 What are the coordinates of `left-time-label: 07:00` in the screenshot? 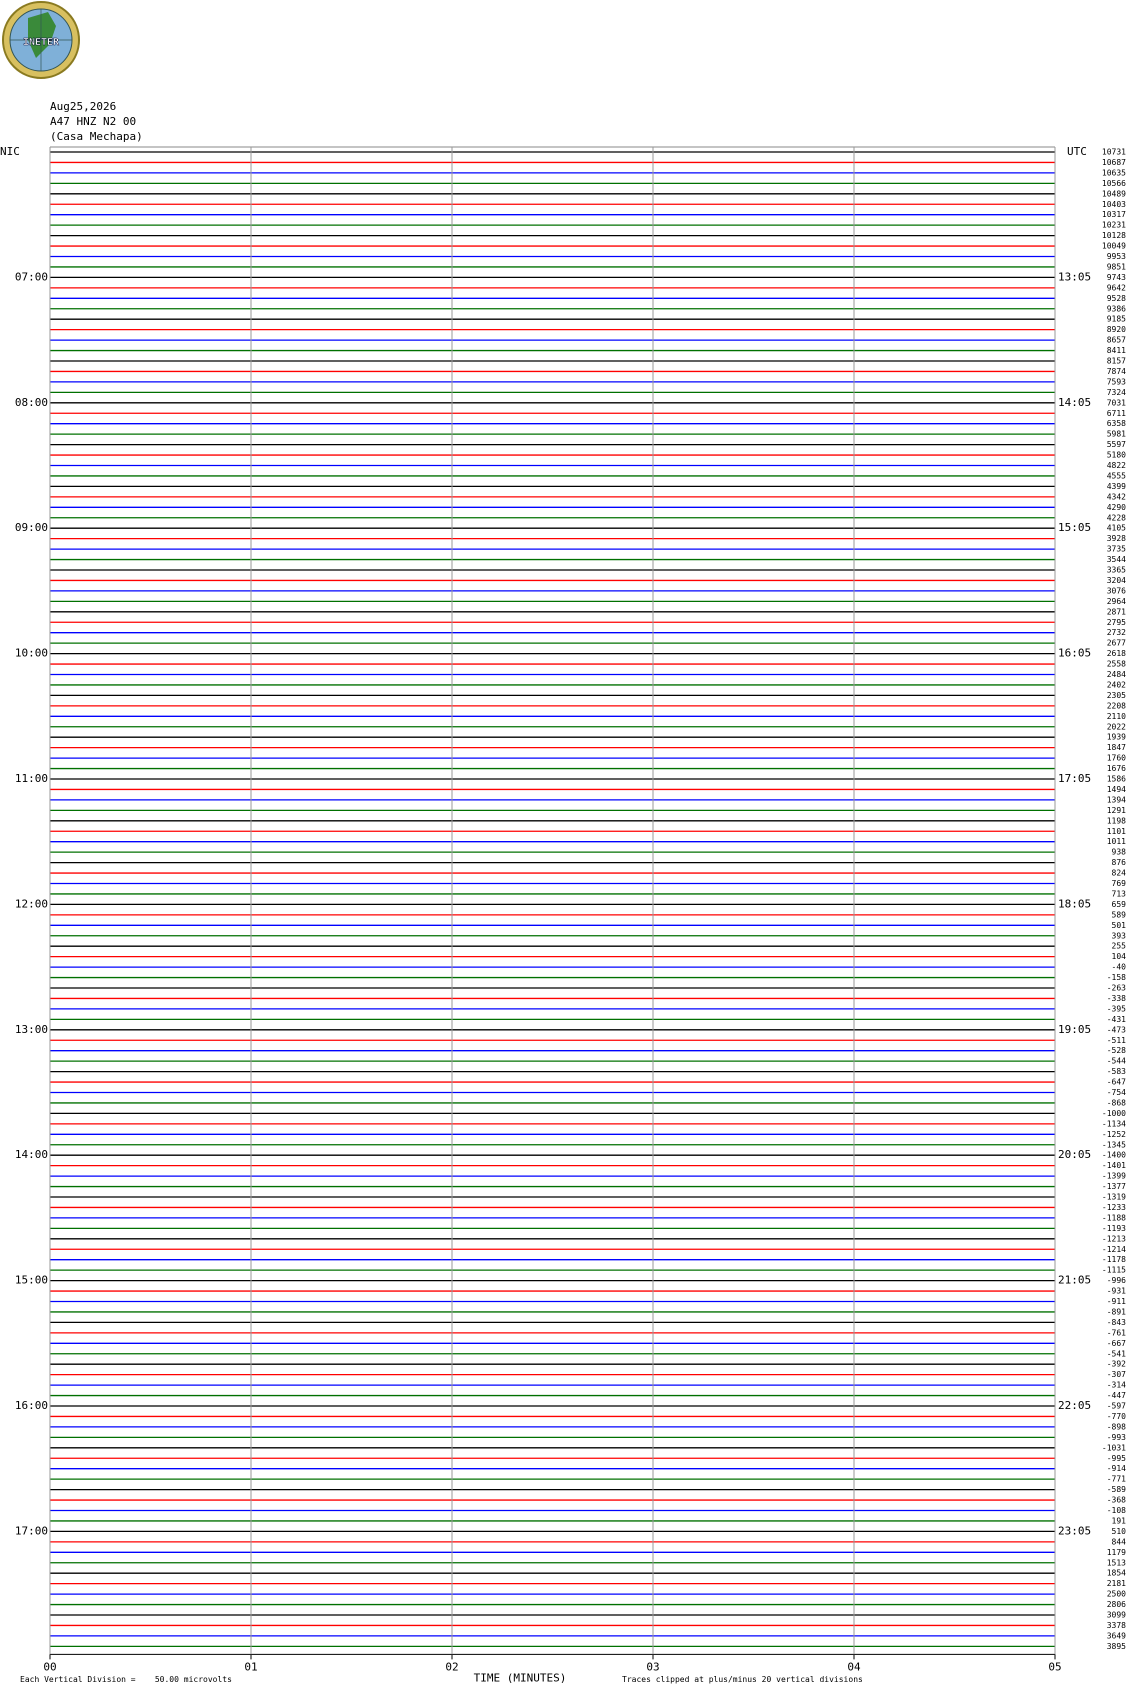 It's located at (31, 276).